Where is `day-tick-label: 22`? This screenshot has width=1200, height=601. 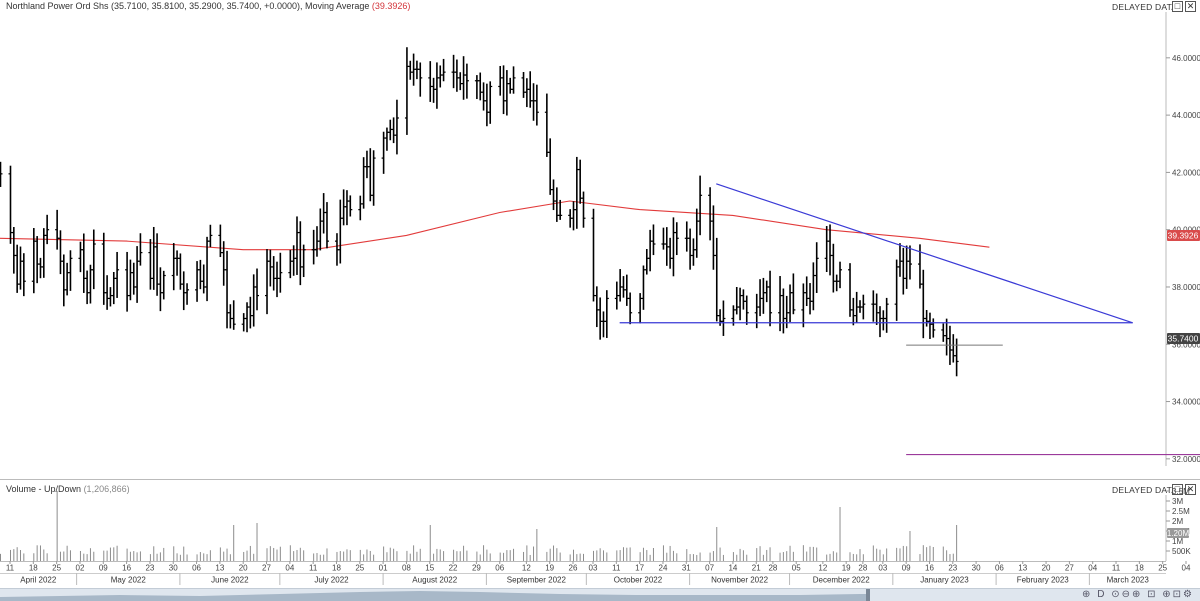
day-tick-label: 22 is located at coordinates (453, 568).